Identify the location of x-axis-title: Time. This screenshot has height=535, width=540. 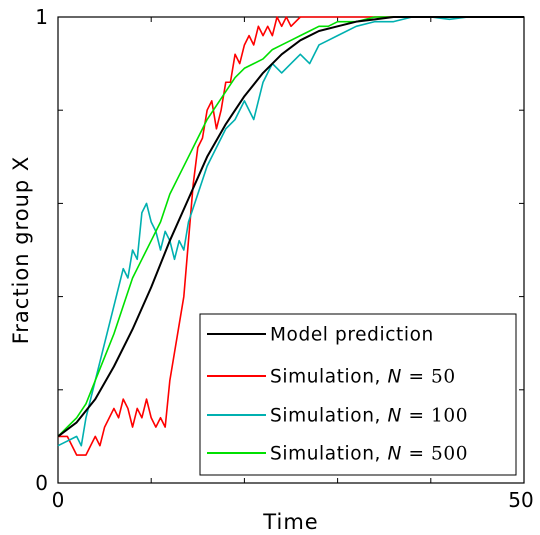
(290, 522).